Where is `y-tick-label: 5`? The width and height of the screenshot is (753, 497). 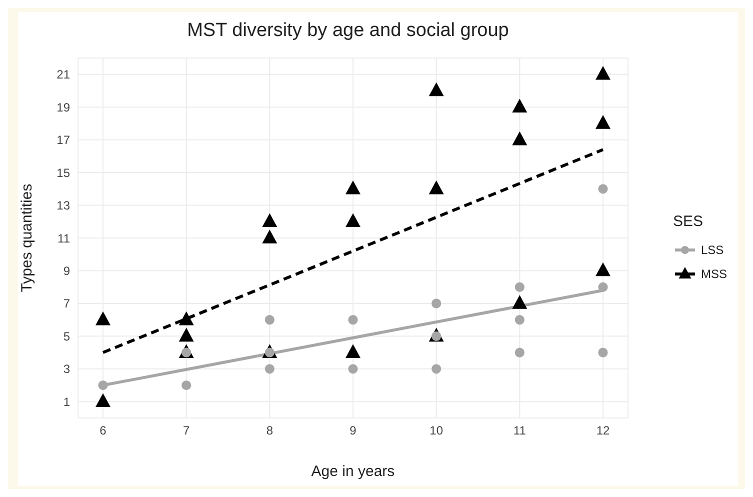 y-tick-label: 5 is located at coordinates (66, 336).